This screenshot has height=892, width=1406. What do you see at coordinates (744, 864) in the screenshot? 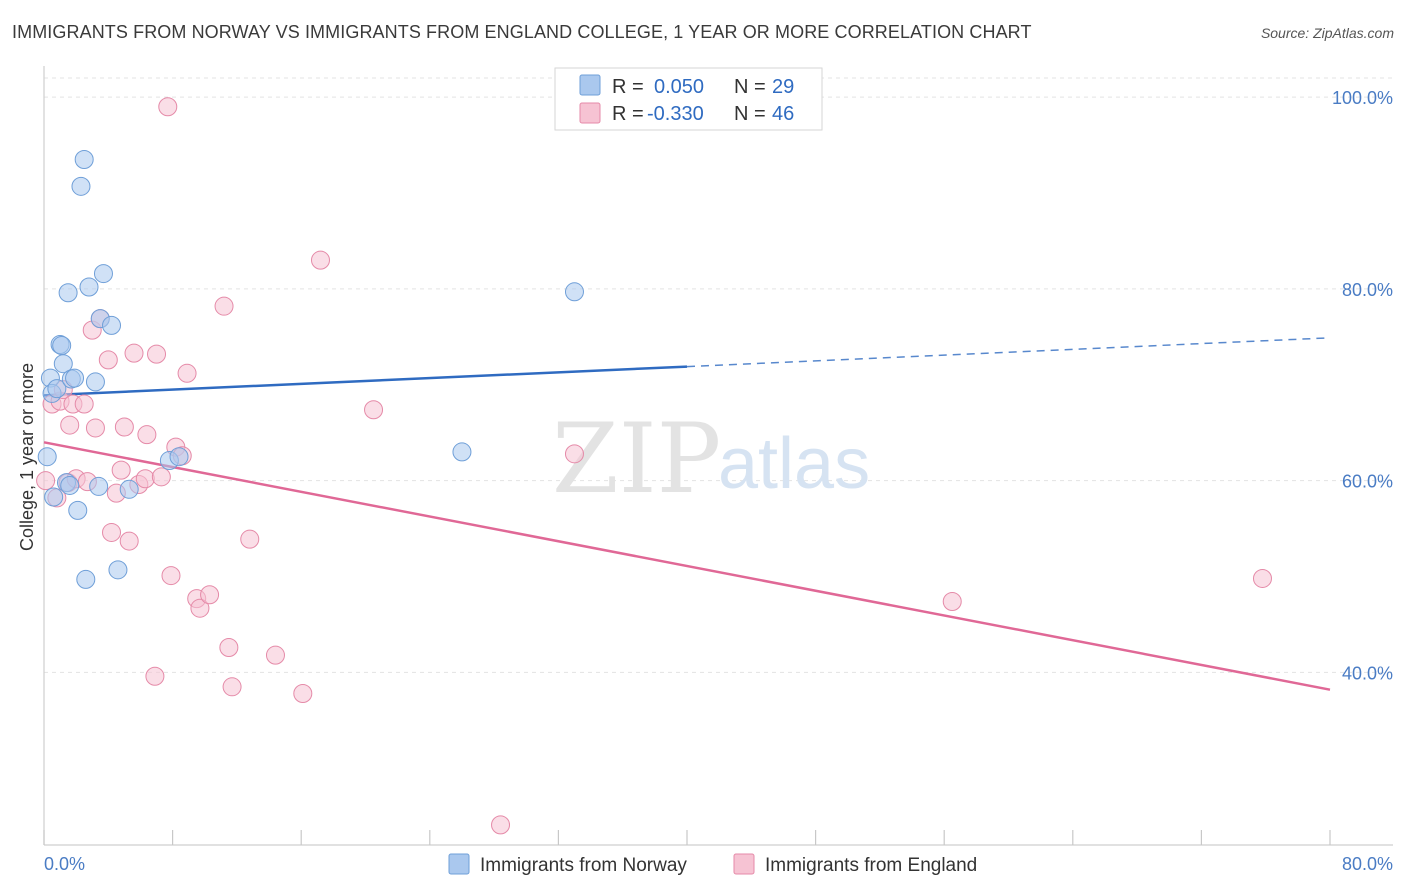
I see `series-legend-swatch-england` at bounding box center [744, 864].